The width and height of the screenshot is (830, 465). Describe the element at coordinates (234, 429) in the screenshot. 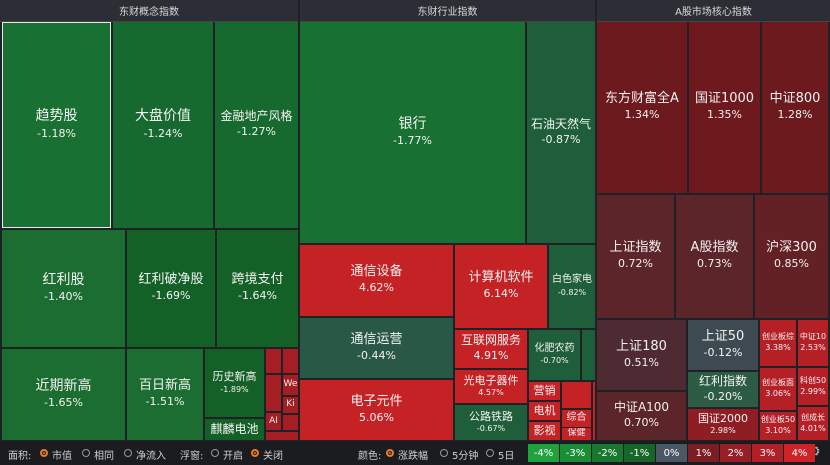

I see `tile: 麒麟电池` at that location.